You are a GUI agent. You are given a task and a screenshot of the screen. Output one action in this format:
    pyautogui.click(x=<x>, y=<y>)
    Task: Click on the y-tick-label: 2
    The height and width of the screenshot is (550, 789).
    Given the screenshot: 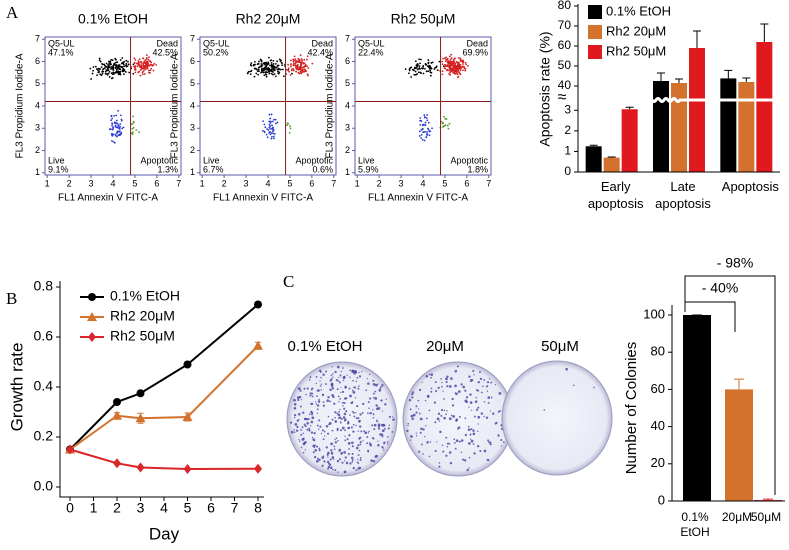 What is the action you would take?
    pyautogui.click(x=347, y=150)
    